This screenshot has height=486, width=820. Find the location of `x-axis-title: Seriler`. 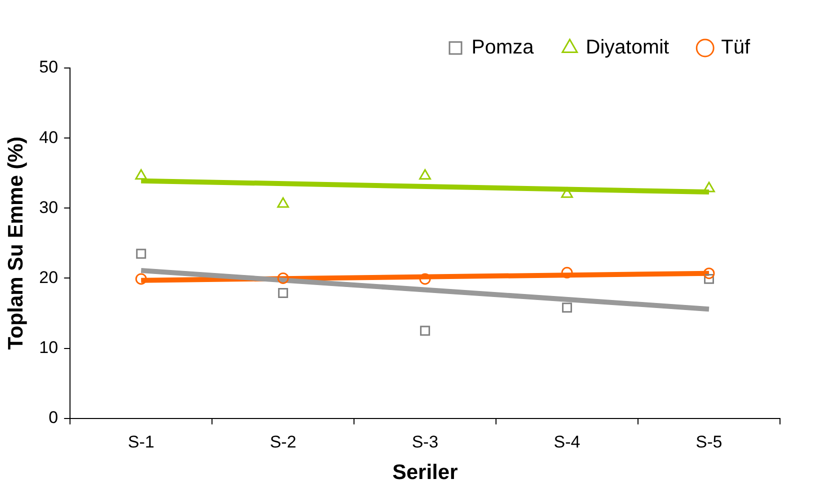

x-axis-title: Seriler is located at coordinates (425, 472).